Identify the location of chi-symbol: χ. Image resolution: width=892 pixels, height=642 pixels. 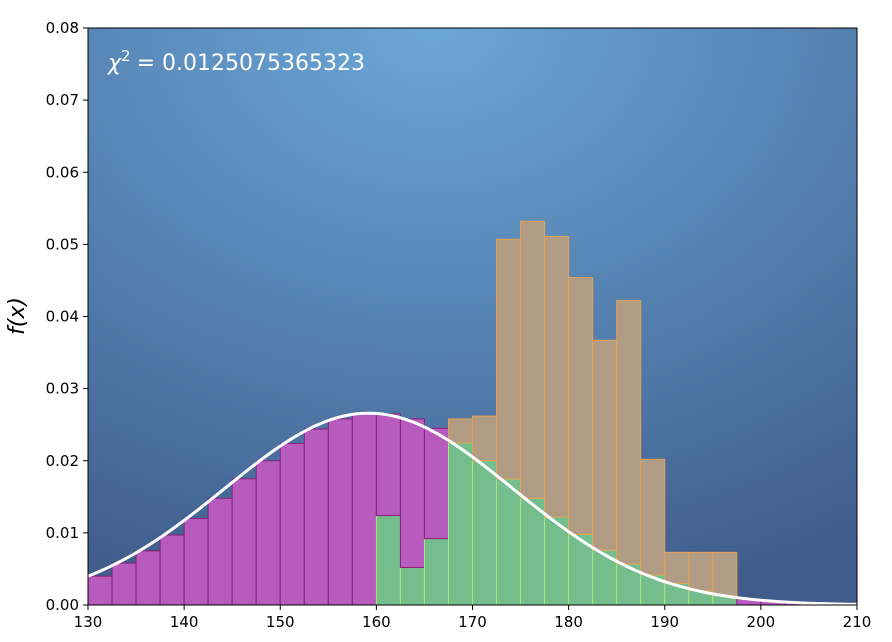
(114, 63).